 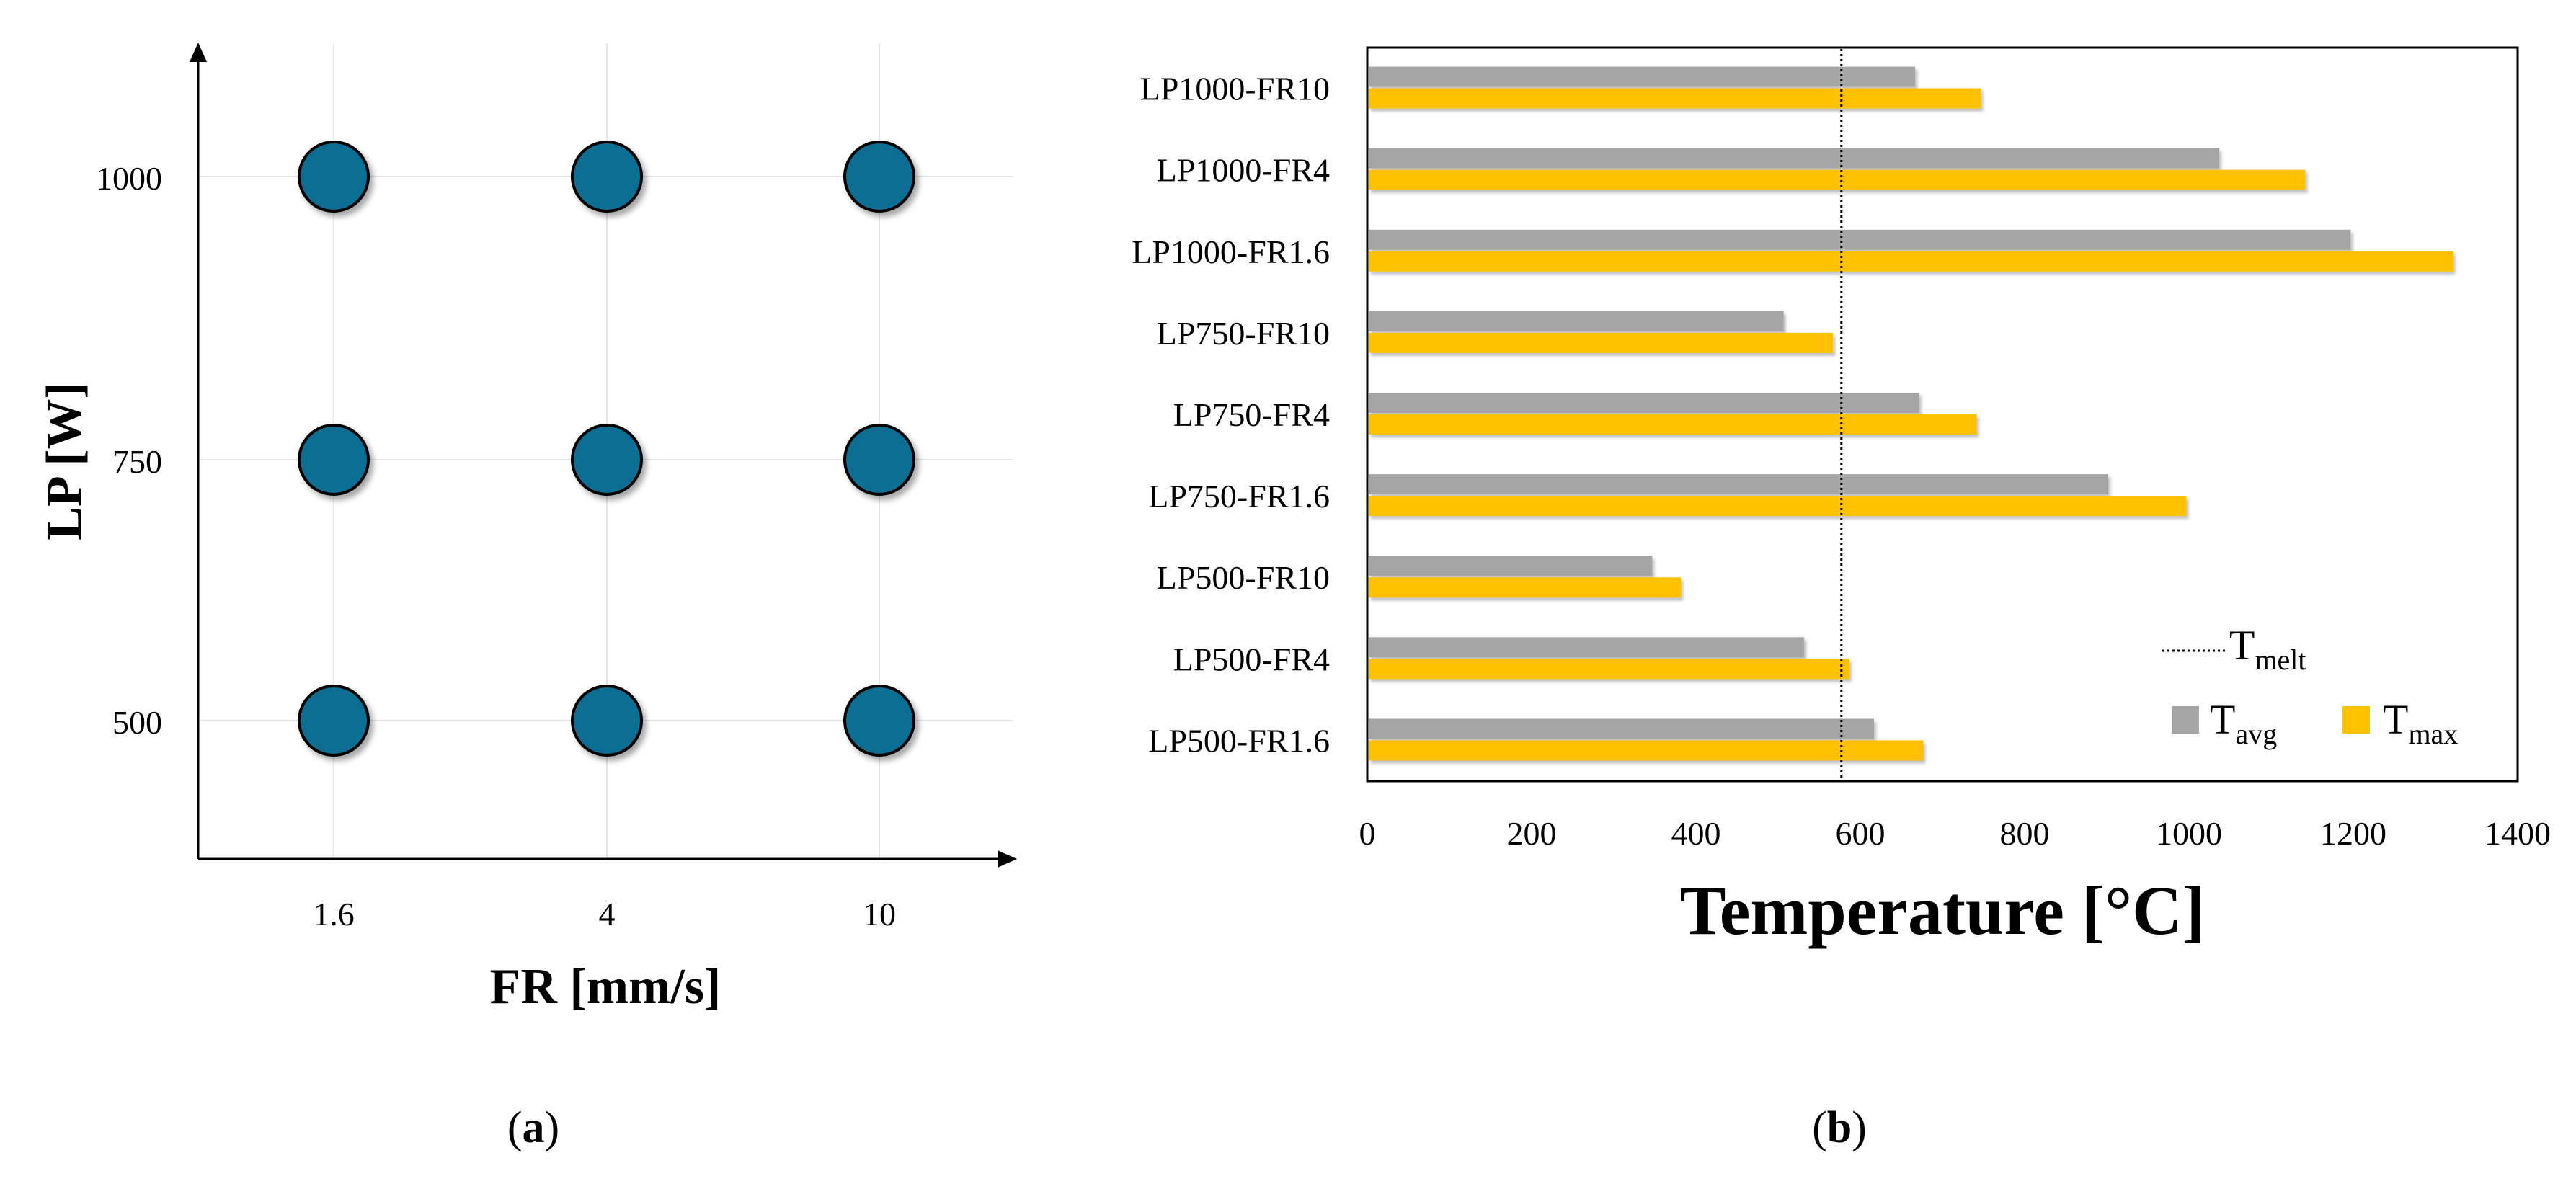 I want to click on category-label-LP500-FR10: LP500-FR10, so click(x=1243, y=577).